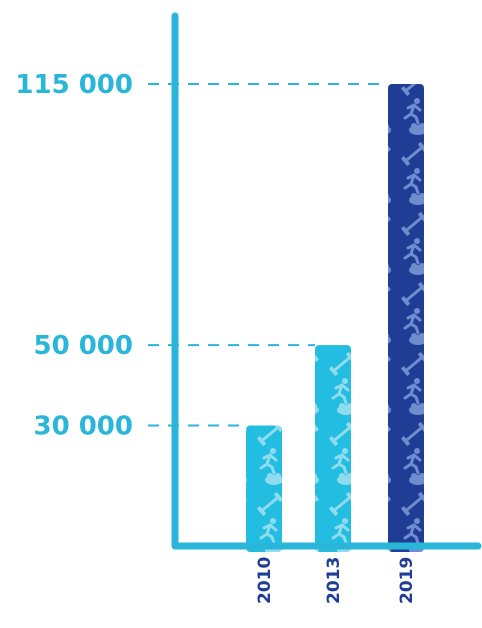 This screenshot has width=482, height=628. Describe the element at coordinates (407, 580) in the screenshot. I see `x-category-label-2019: 2019` at that location.